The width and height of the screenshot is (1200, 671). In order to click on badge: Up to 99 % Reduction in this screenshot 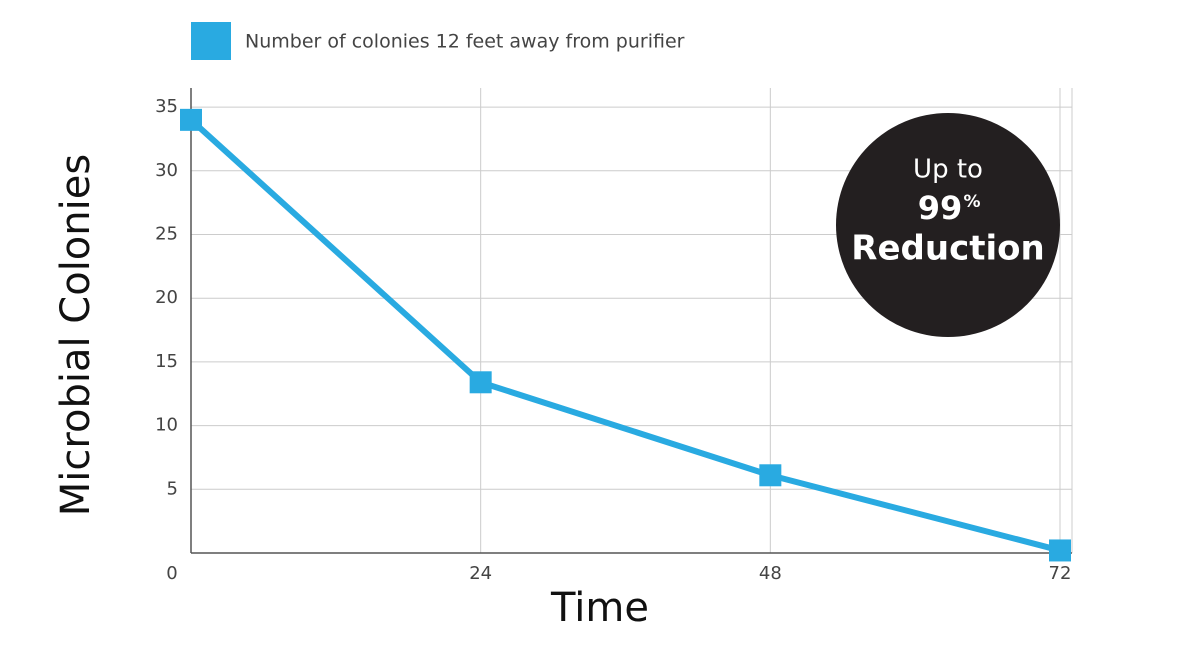, I will do `click(948, 225)`.